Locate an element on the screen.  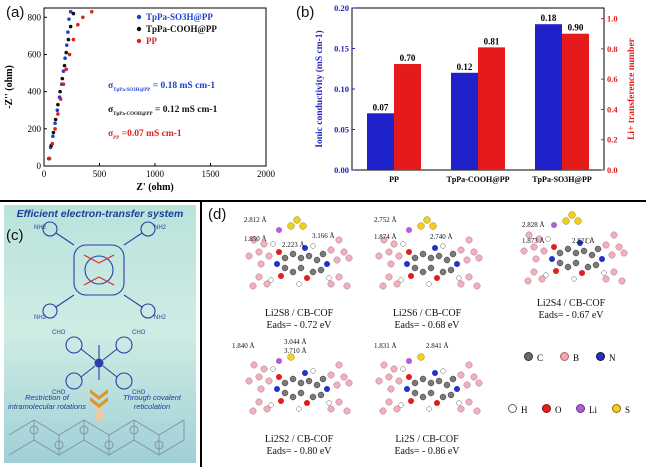
bar-value-label: 0.90 is located at coordinates (576, 28).